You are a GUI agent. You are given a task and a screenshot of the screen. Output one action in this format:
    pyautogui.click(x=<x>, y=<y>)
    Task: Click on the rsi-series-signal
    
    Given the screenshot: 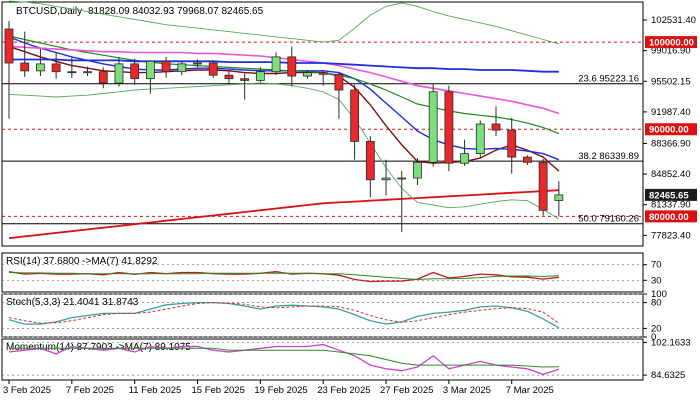 What is the action you would take?
    pyautogui.click(x=283, y=276)
    